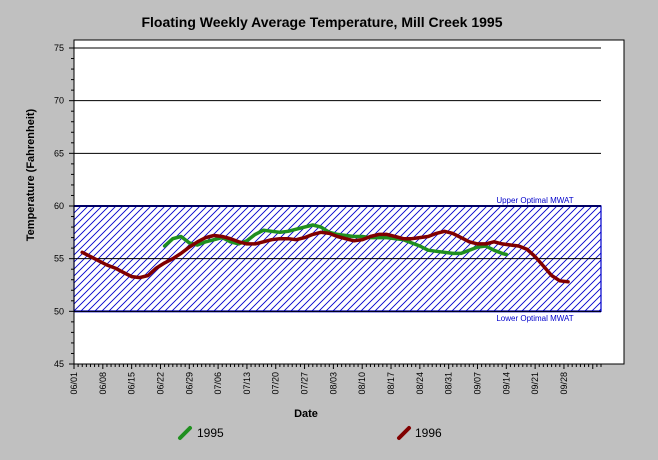  What do you see at coordinates (428, 433) in the screenshot?
I see `legend-label-1996: 1996` at bounding box center [428, 433].